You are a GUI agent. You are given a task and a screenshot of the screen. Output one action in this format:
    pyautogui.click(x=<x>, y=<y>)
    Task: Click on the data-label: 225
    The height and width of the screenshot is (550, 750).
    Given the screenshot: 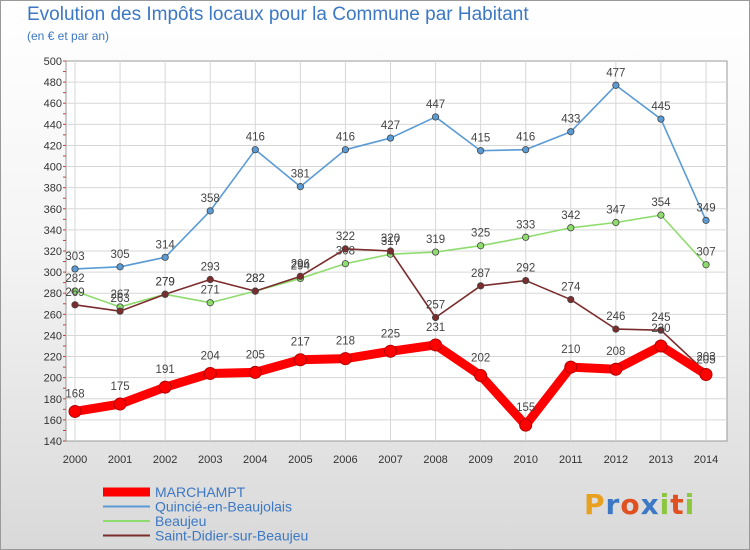 What is the action you would take?
    pyautogui.click(x=390, y=334)
    